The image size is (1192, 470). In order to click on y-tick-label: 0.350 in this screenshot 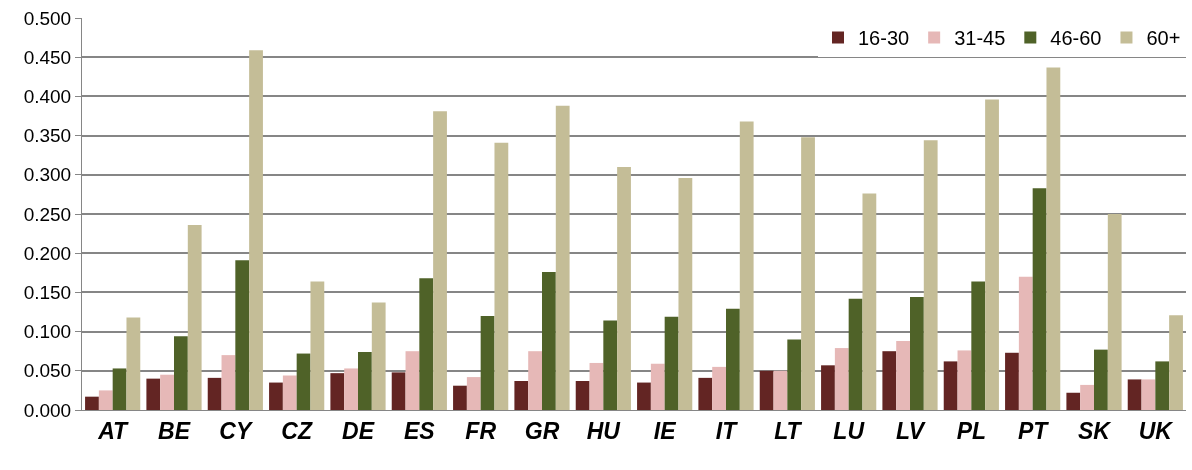, I will do `click(47, 136)`.